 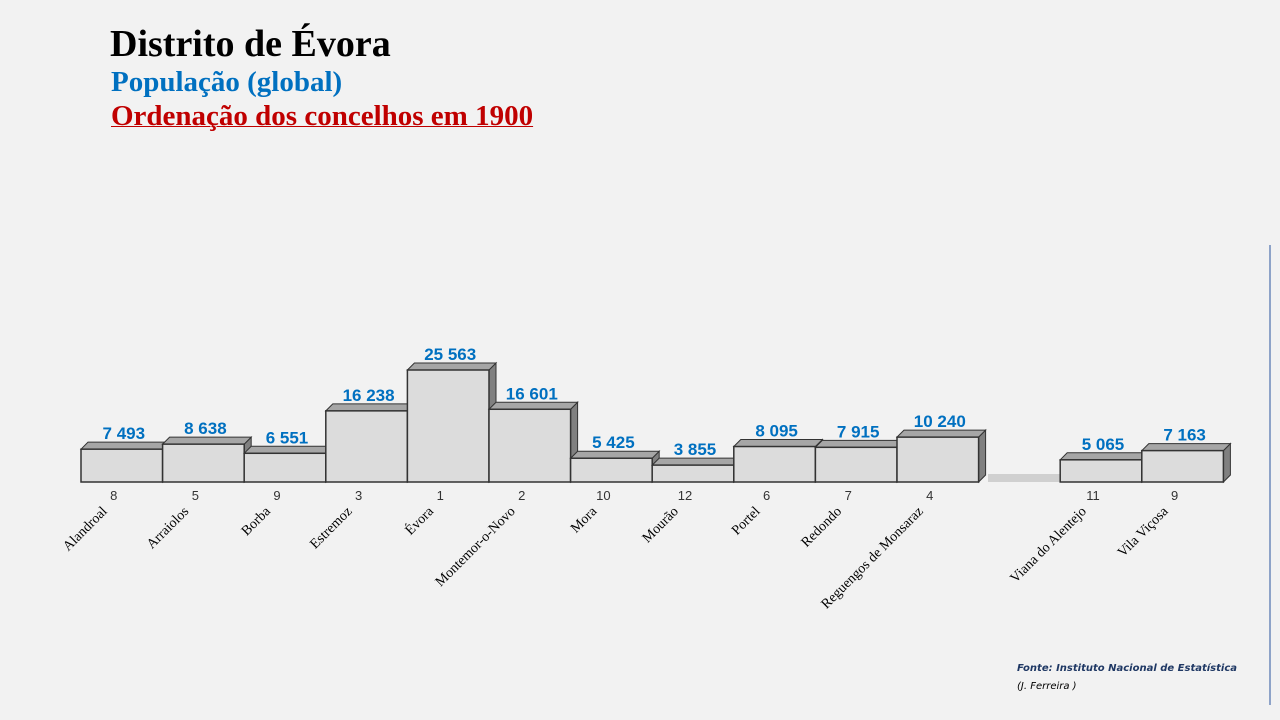 I want to click on author-note: (J. Ferreira ), so click(x=1047, y=686).